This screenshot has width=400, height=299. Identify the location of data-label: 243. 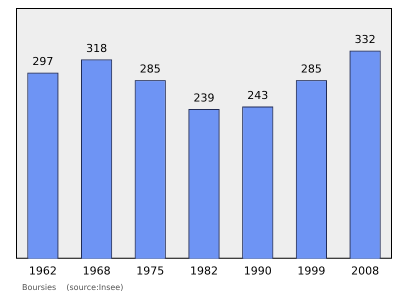
(257, 95).